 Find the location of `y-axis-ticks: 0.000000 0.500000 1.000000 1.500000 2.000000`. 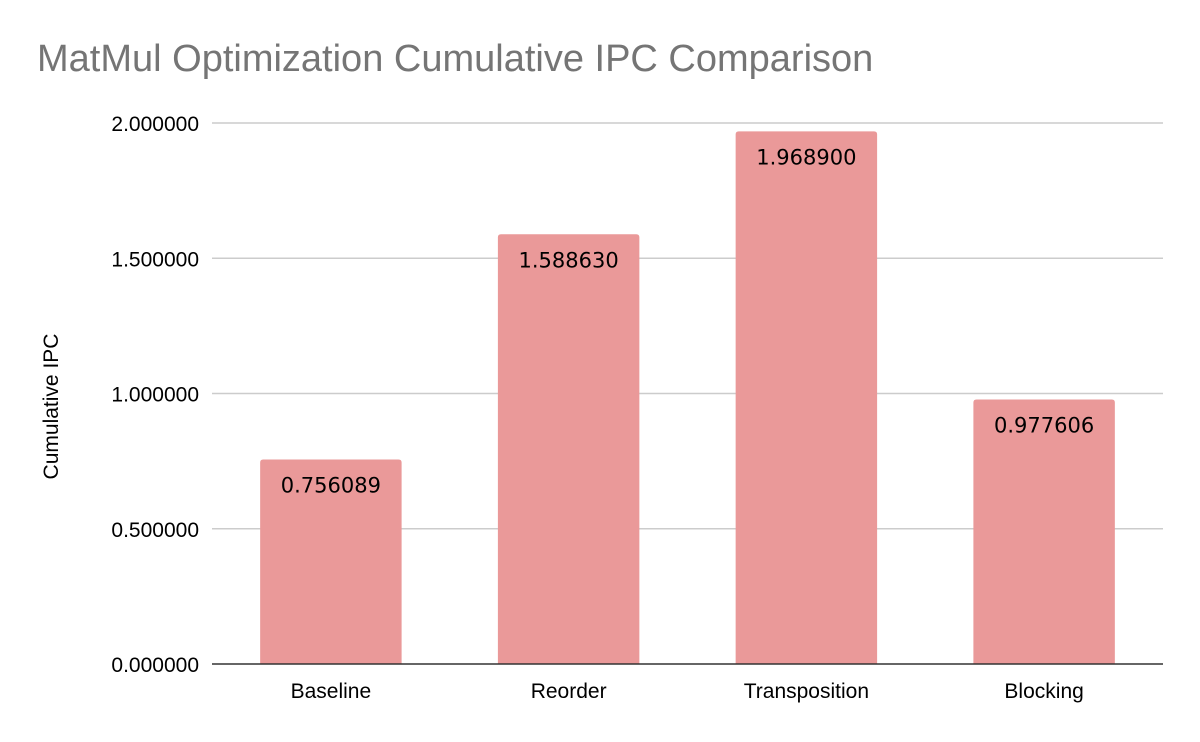

y-axis-ticks: 0.000000 0.500000 1.000000 1.500000 2.000000 is located at coordinates (155, 395).